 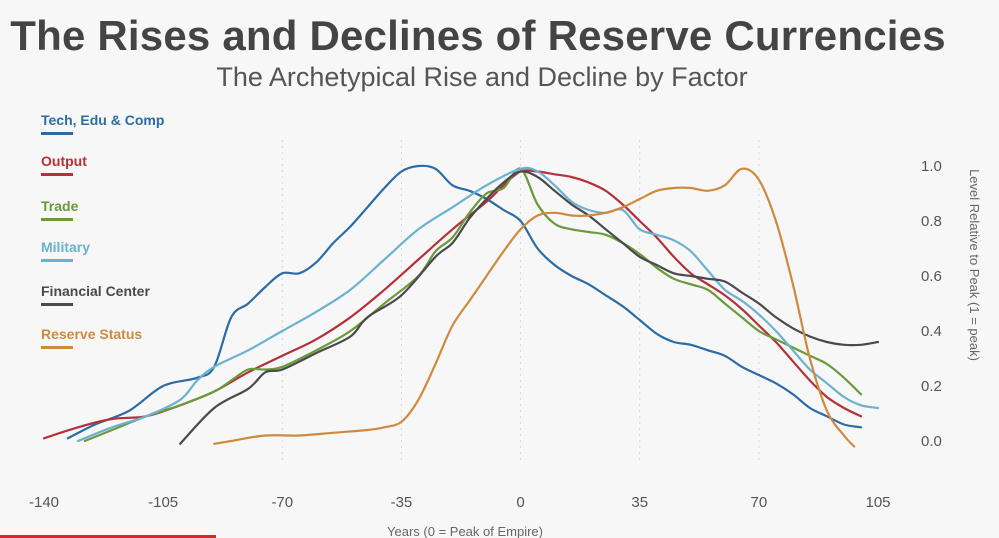 I want to click on x-tick-label: 105, so click(x=877, y=502).